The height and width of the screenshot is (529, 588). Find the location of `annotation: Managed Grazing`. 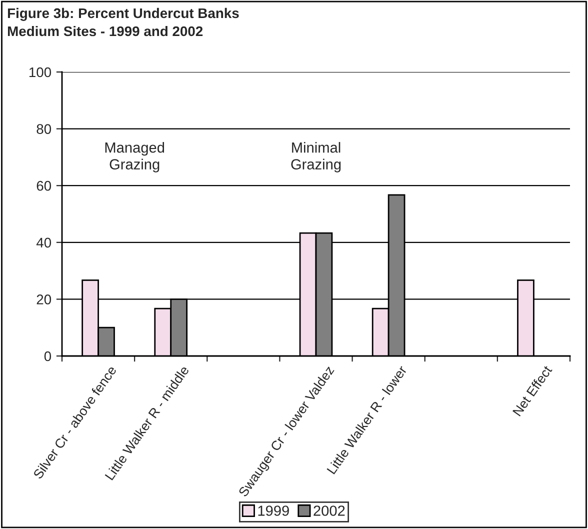

annotation: Managed Grazing is located at coordinates (134, 157).